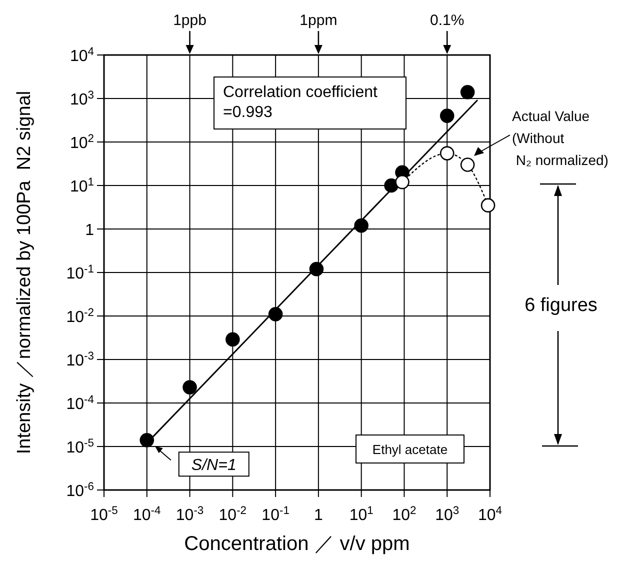  What do you see at coordinates (300, 102) in the screenshot?
I see `annotation: Correlation coefficient =0.993` at bounding box center [300, 102].